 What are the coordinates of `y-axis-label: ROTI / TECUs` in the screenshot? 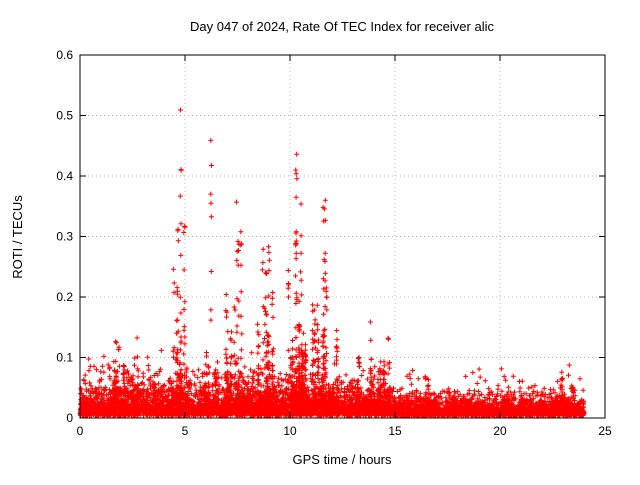 It's located at (17, 237).